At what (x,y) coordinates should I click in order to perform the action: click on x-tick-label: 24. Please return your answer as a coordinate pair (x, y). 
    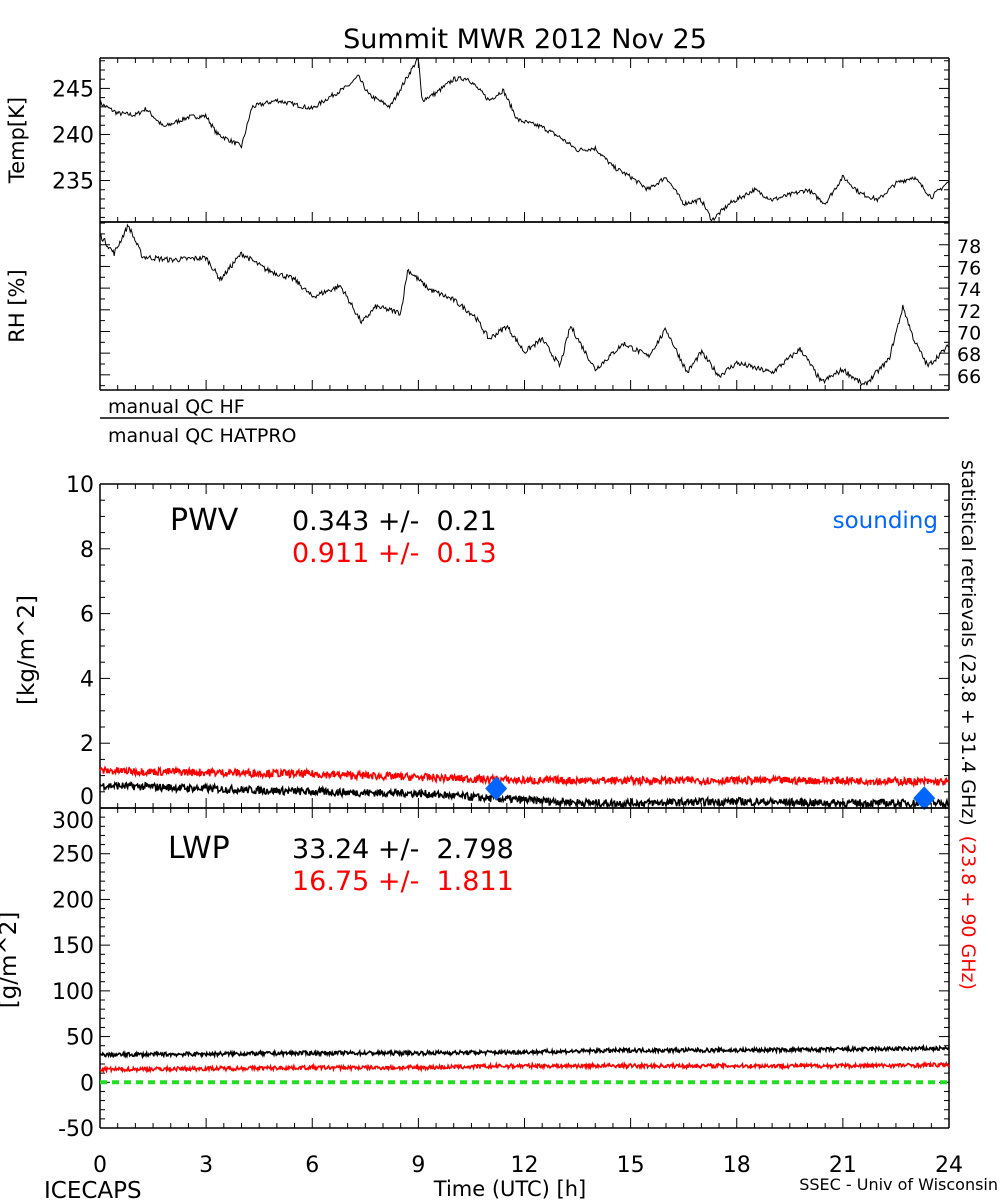
    Looking at the image, I should click on (949, 1165).